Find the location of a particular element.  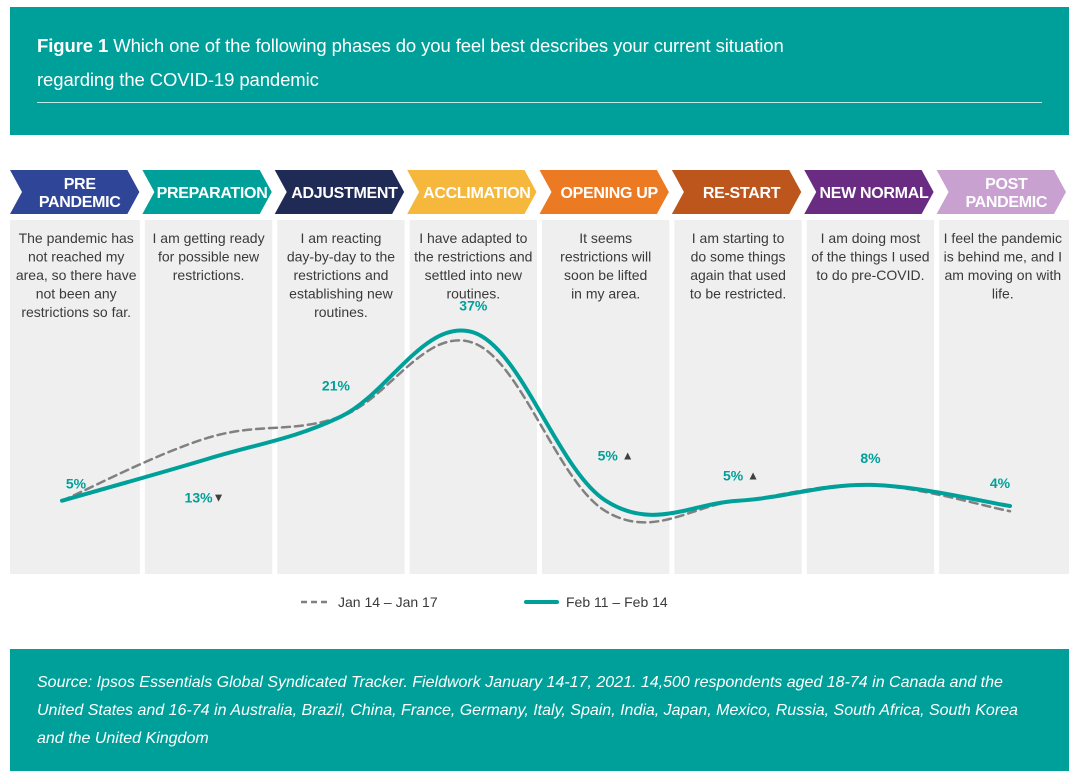

phase-description-opening-up: soon be lifted is located at coordinates (605, 275).